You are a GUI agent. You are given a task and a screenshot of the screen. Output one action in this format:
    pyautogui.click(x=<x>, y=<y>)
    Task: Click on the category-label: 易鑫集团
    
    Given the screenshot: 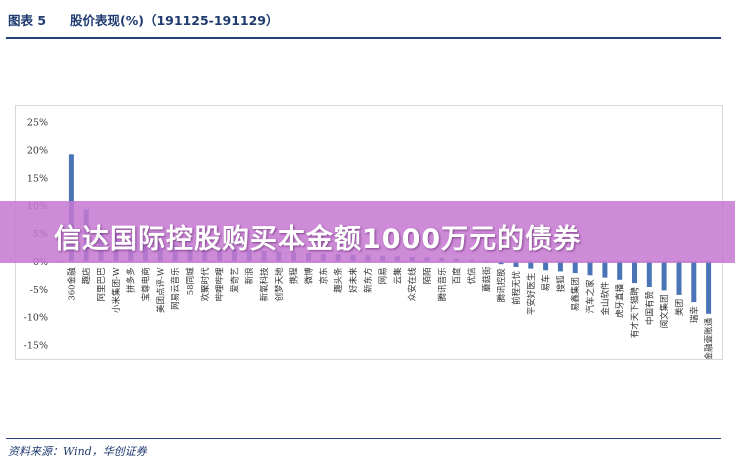 What is the action you would take?
    pyautogui.click(x=575, y=294)
    